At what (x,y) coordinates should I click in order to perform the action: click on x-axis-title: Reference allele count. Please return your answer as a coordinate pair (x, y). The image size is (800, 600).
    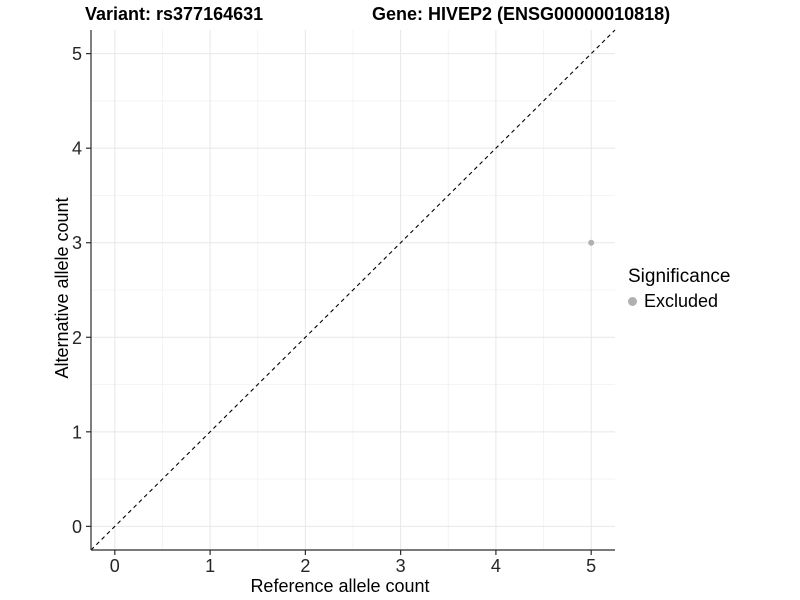
    Looking at the image, I should click on (339, 586).